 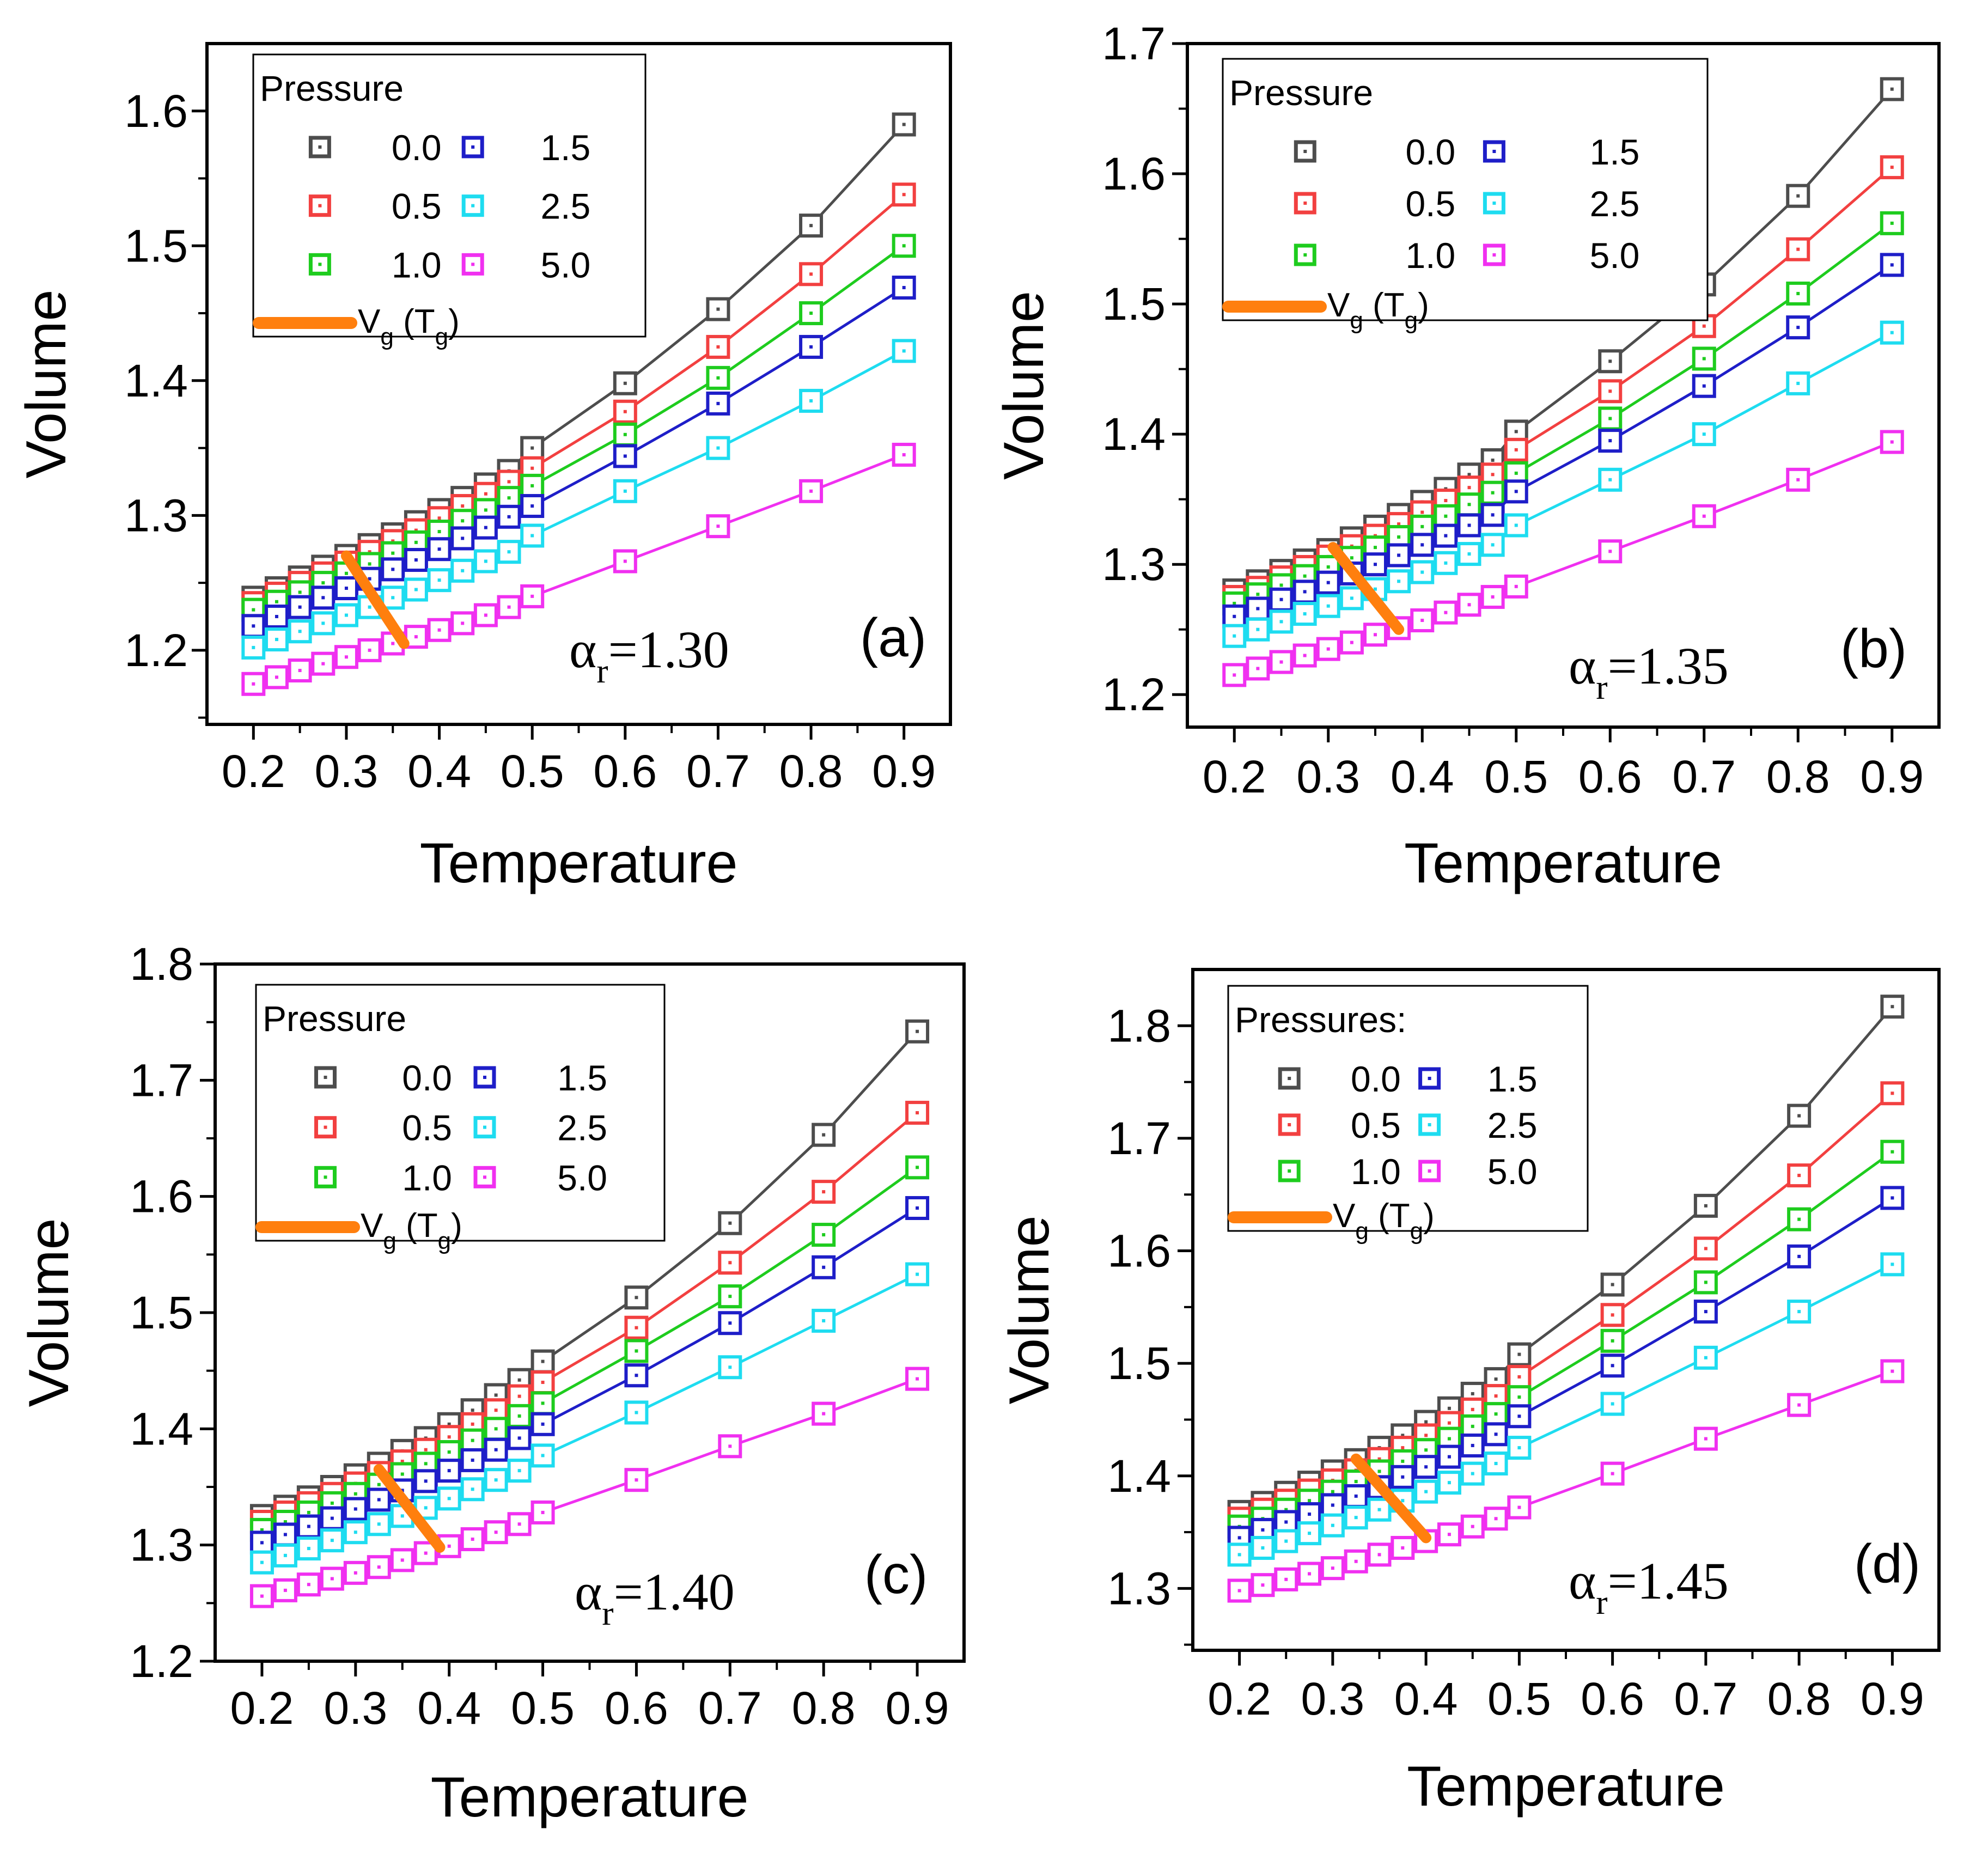 What do you see at coordinates (1332, 1698) in the screenshot?
I see `x-tick-label-d: 0.3` at bounding box center [1332, 1698].